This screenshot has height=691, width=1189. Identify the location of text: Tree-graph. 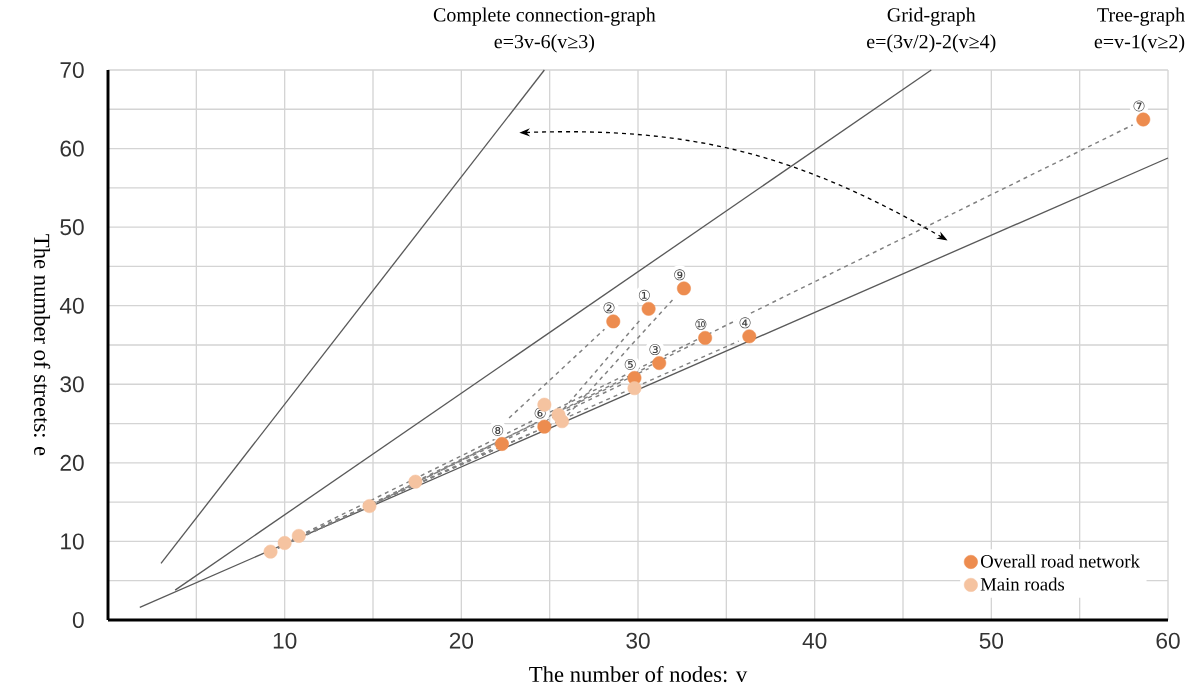
(1141, 16).